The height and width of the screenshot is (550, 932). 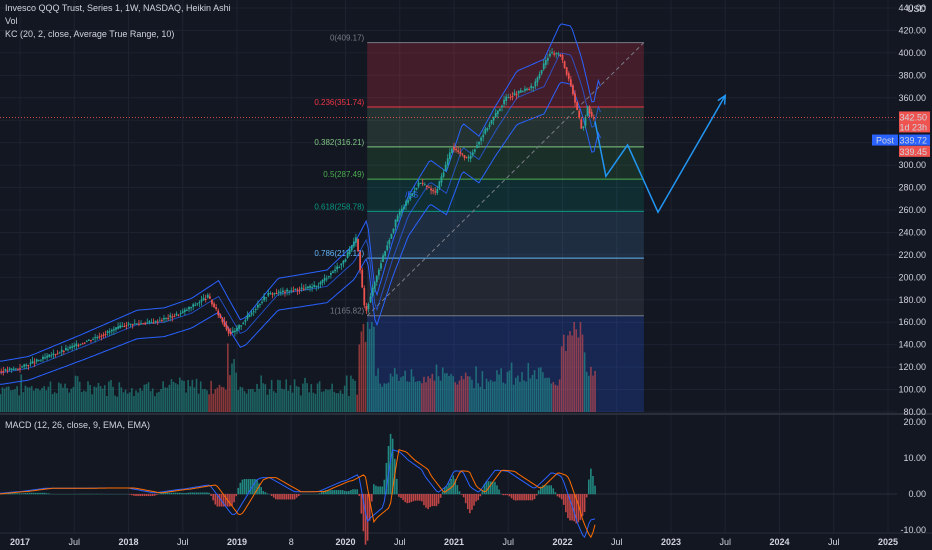 I want to click on post-label: Post, so click(x=885, y=141).